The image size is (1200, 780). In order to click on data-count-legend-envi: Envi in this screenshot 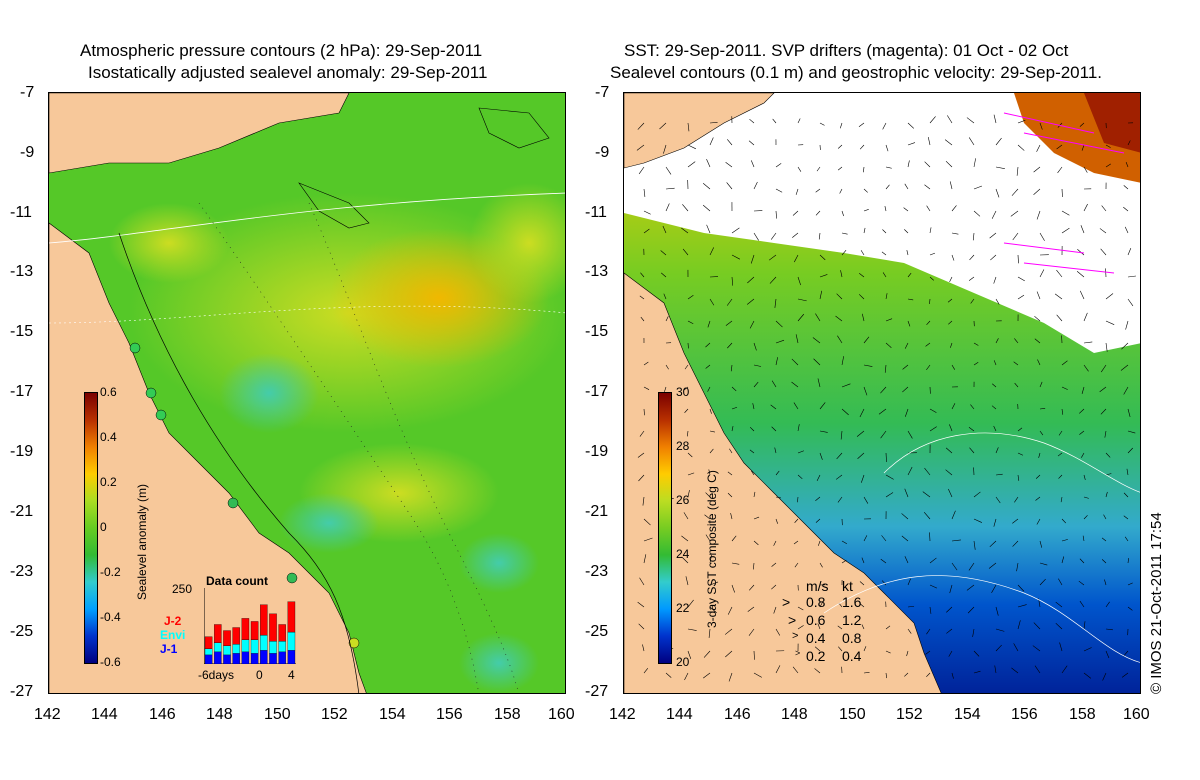, I will do `click(173, 635)`.